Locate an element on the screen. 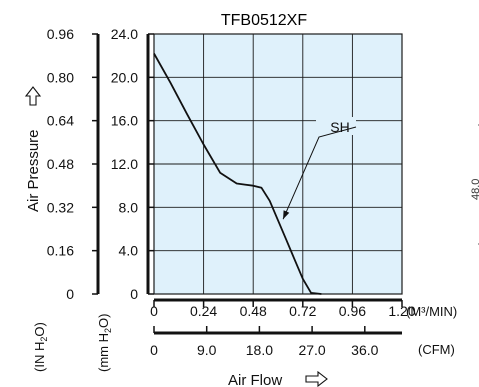 The height and width of the screenshot is (387, 479). right-arrow-icon is located at coordinates (316, 378).